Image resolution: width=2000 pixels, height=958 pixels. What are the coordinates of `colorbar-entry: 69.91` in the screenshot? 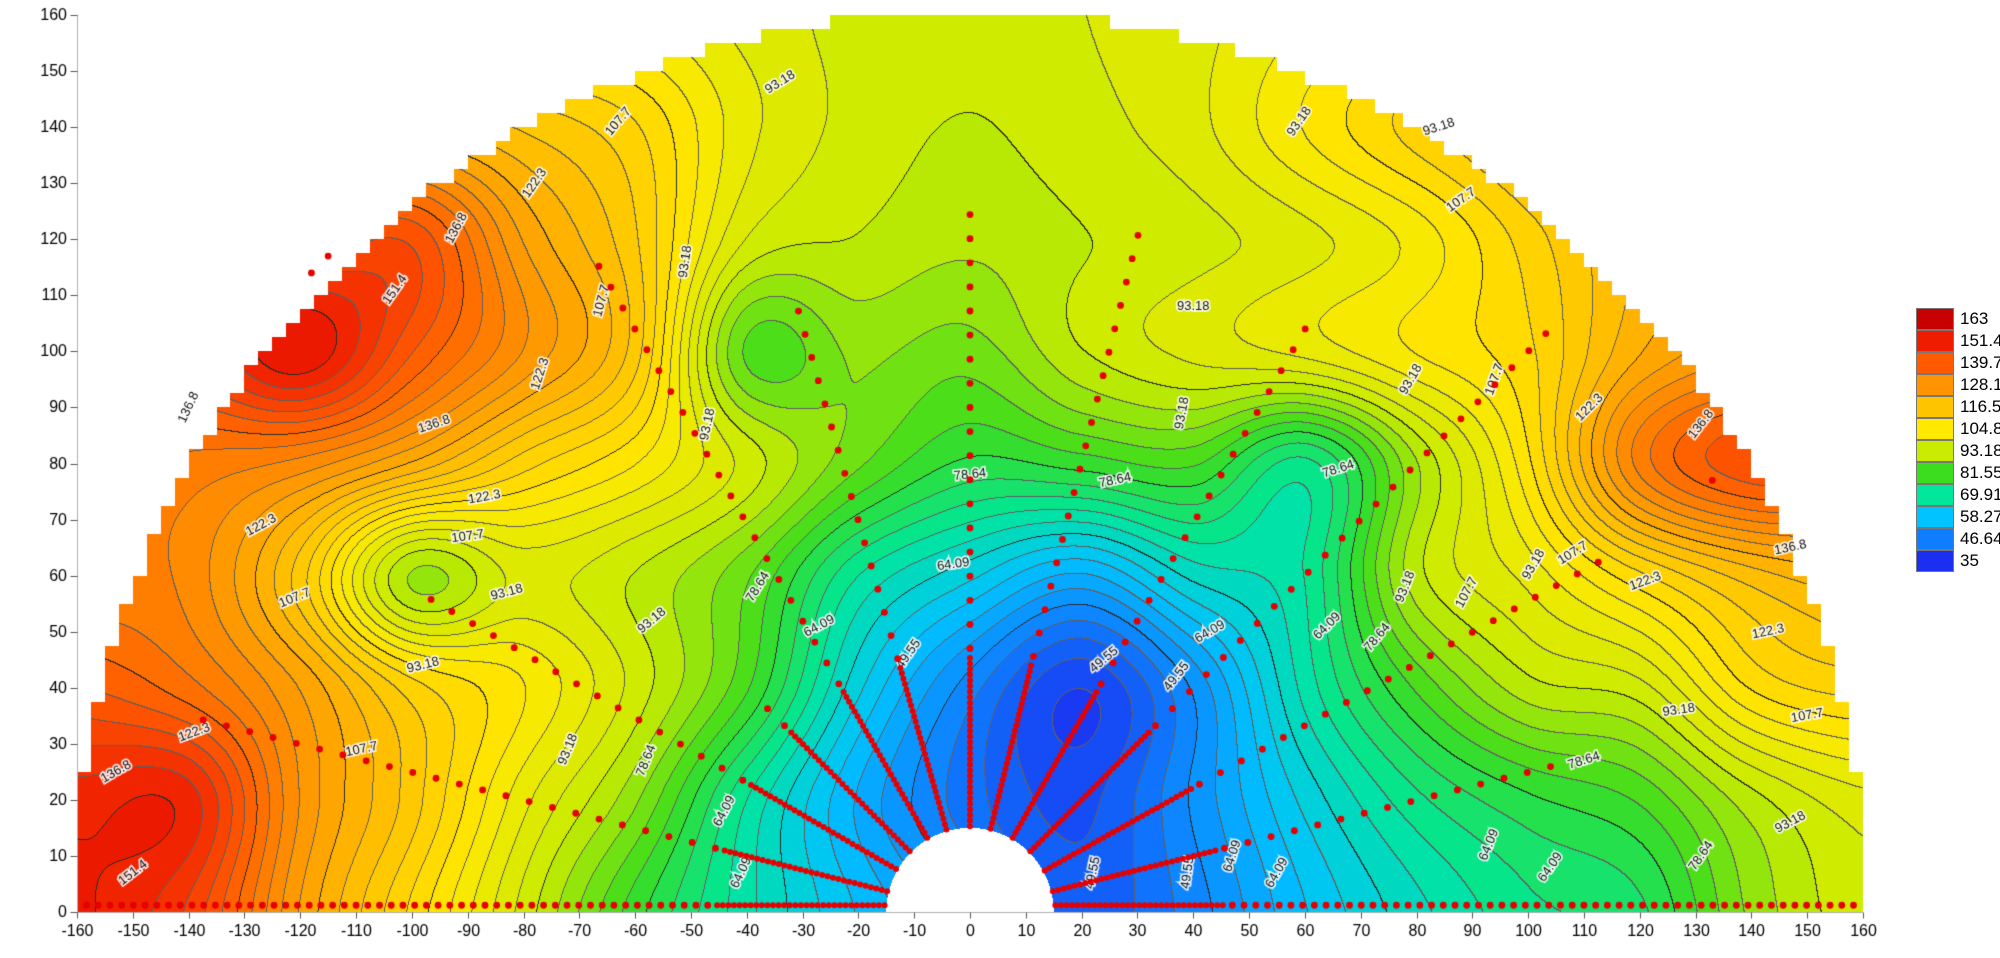 It's located at (1958, 494).